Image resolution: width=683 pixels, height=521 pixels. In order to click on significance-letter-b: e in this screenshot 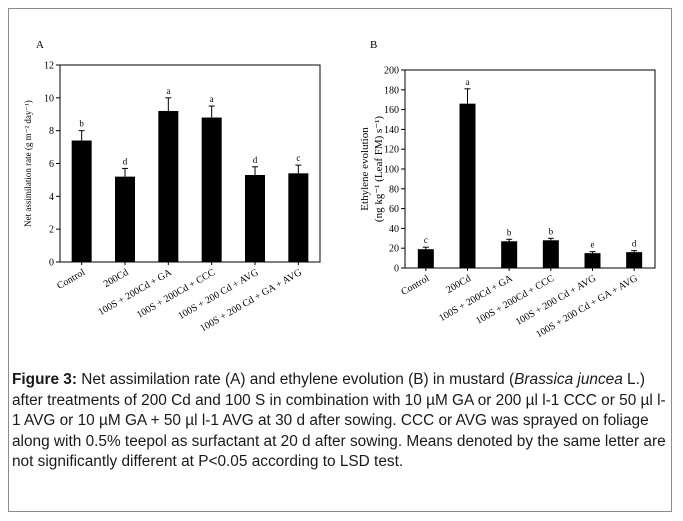, I will do `click(593, 245)`.